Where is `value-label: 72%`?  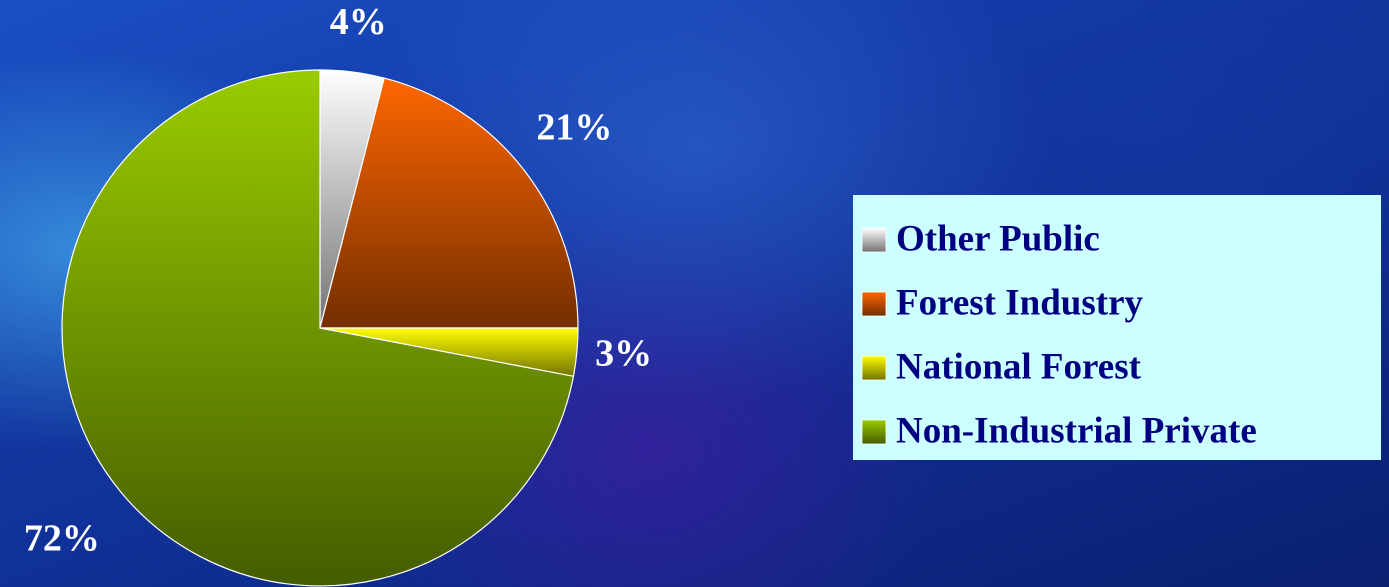 value-label: 72% is located at coordinates (62, 538).